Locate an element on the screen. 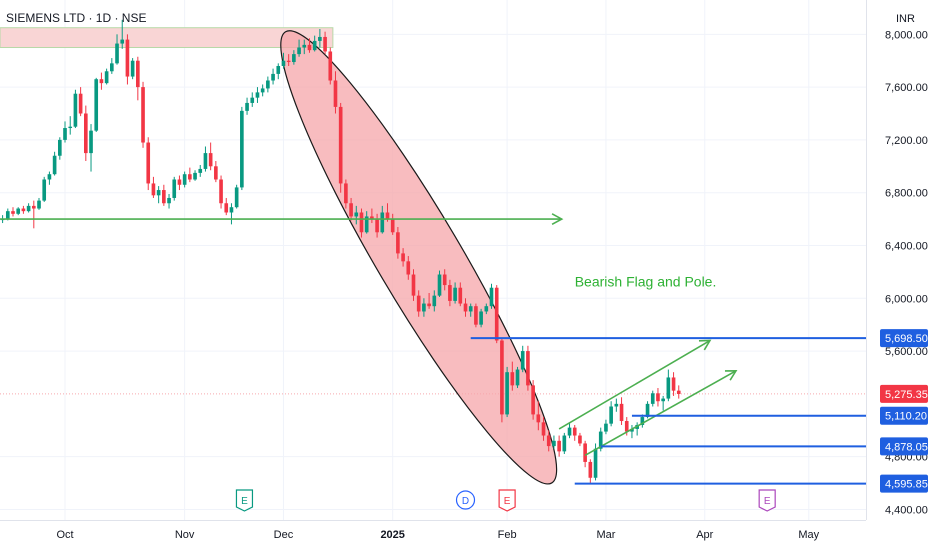 This screenshot has height=550, width=932. time-axis-label: Oct is located at coordinates (64, 535).